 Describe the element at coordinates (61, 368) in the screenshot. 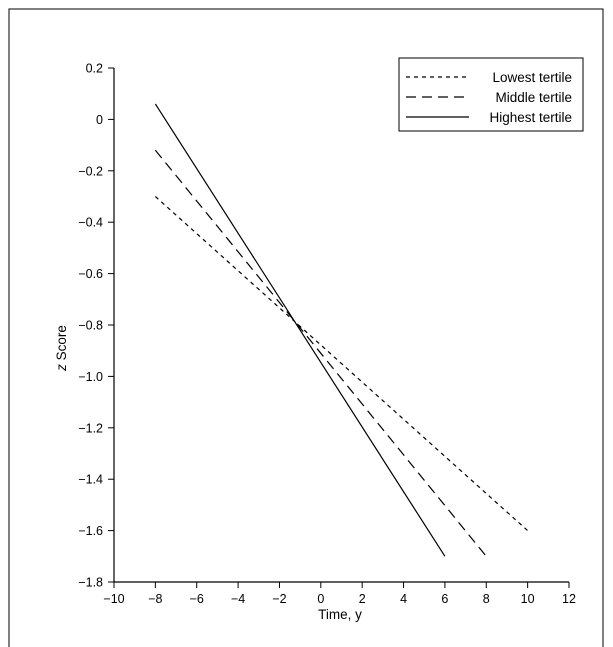

I see `y-axis-title-var: z` at that location.